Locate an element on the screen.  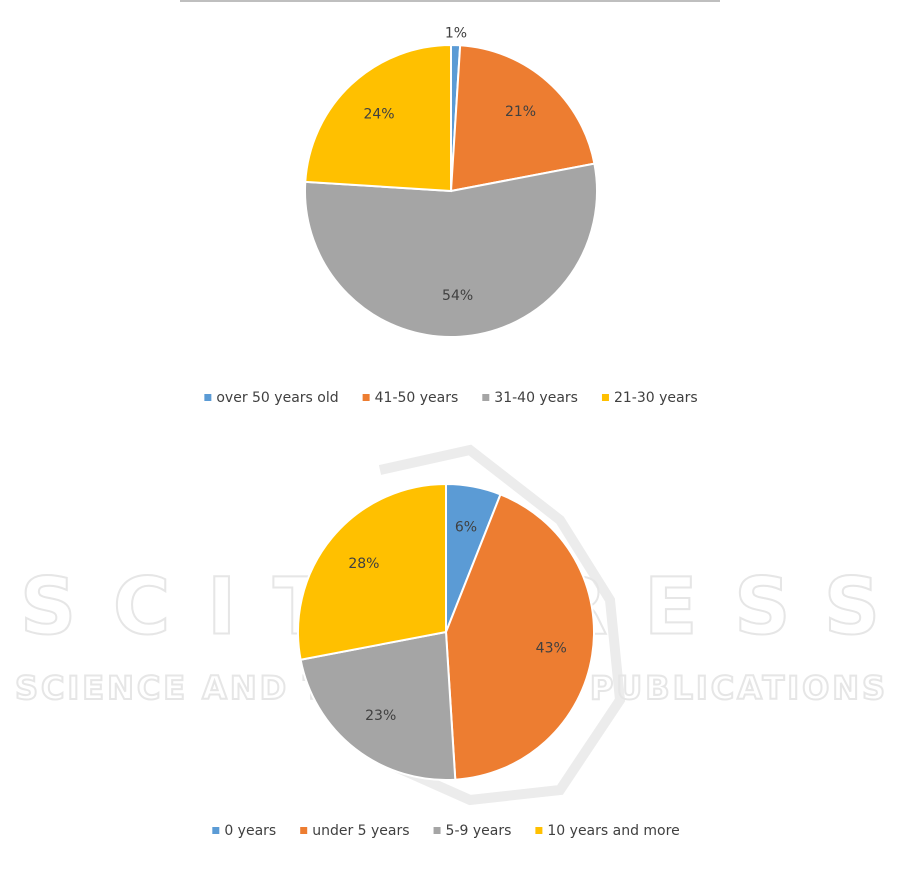
data-label: 24% is located at coordinates (378, 114).